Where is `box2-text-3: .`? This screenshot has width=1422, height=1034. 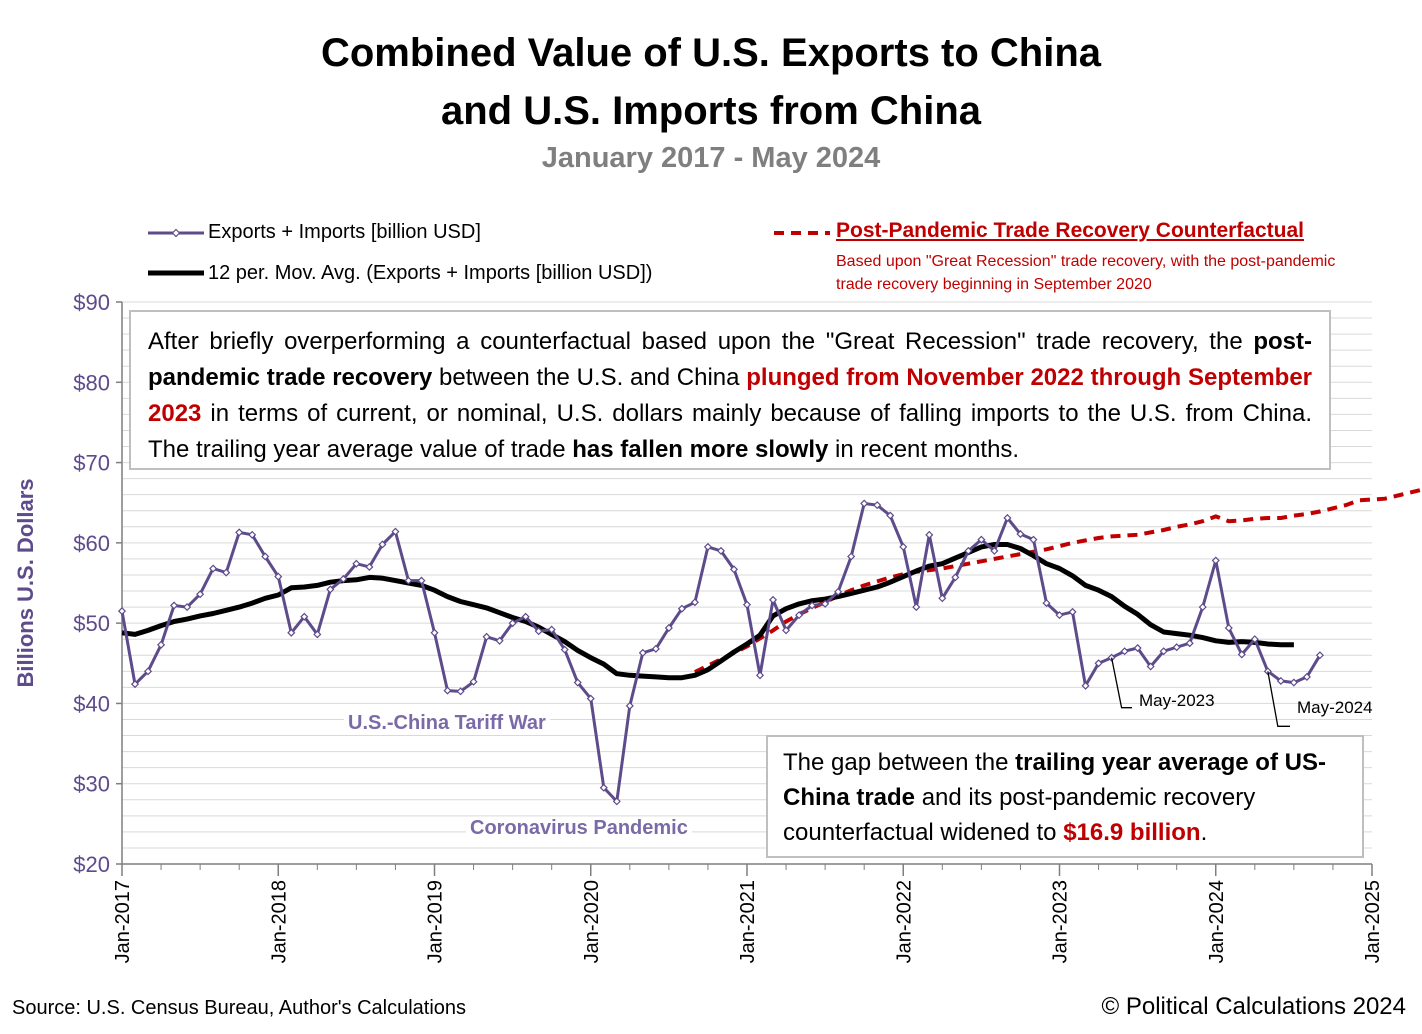 box2-text-3: . is located at coordinates (1204, 832).